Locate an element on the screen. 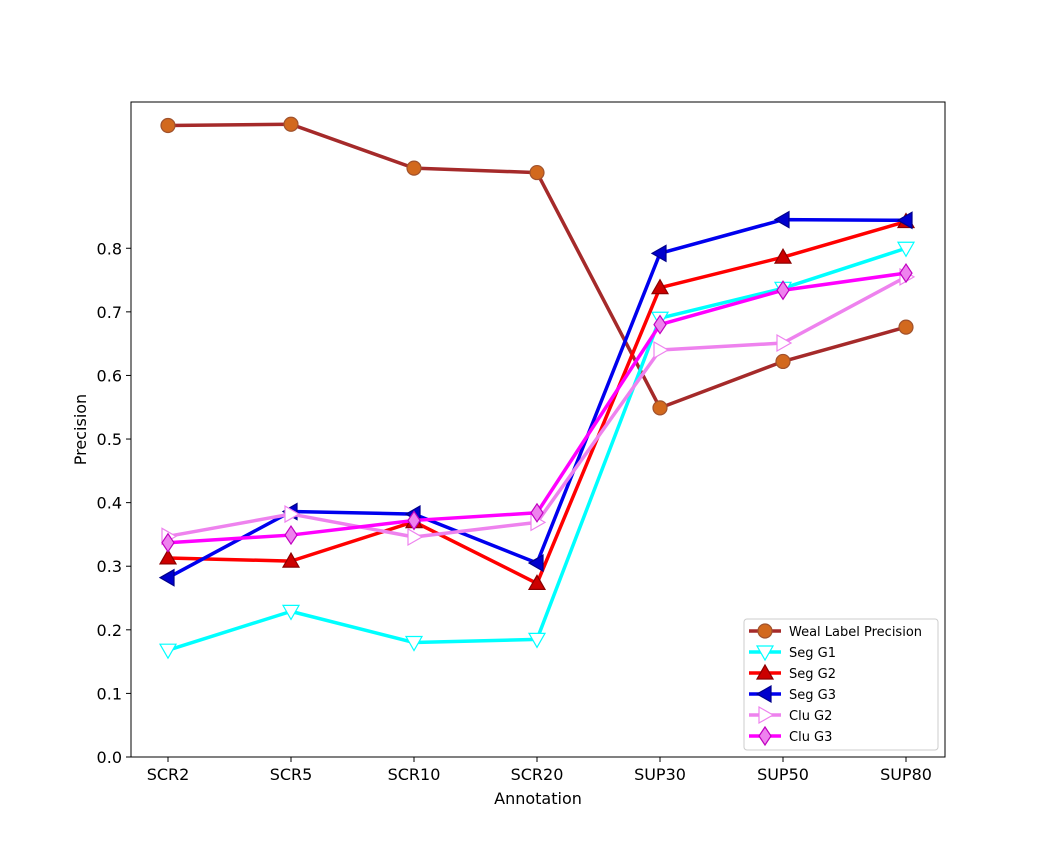  x-tick-label: SUP80 is located at coordinates (906, 774).